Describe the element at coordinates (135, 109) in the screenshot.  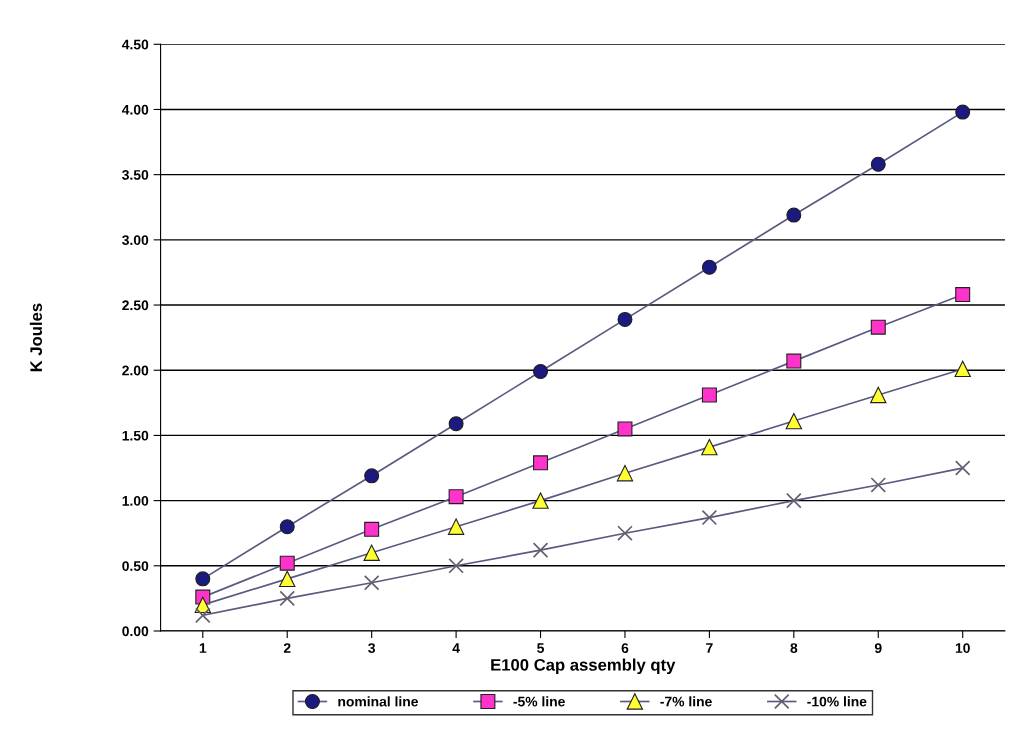
I see `y-tick-label: 4.00` at that location.